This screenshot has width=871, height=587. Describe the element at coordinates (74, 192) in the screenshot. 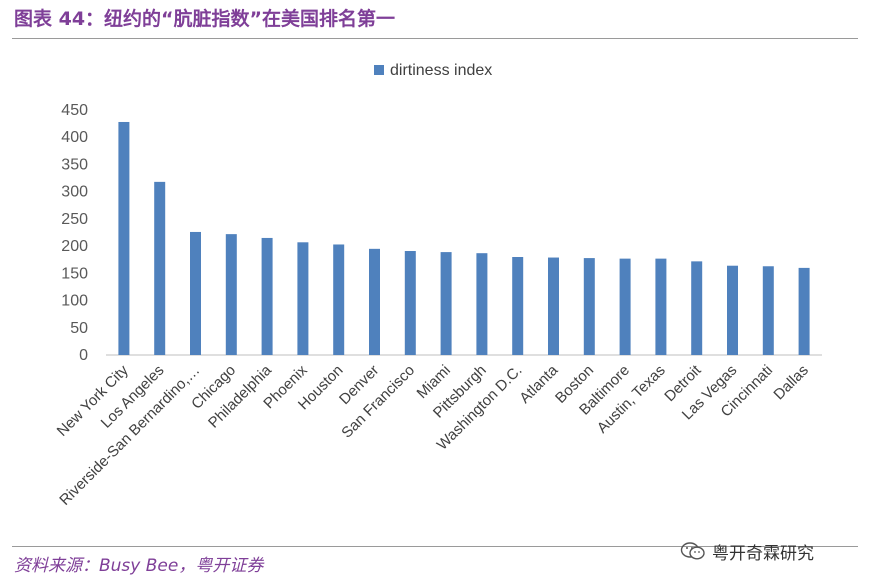

I see `y-tick-label: 300` at that location.